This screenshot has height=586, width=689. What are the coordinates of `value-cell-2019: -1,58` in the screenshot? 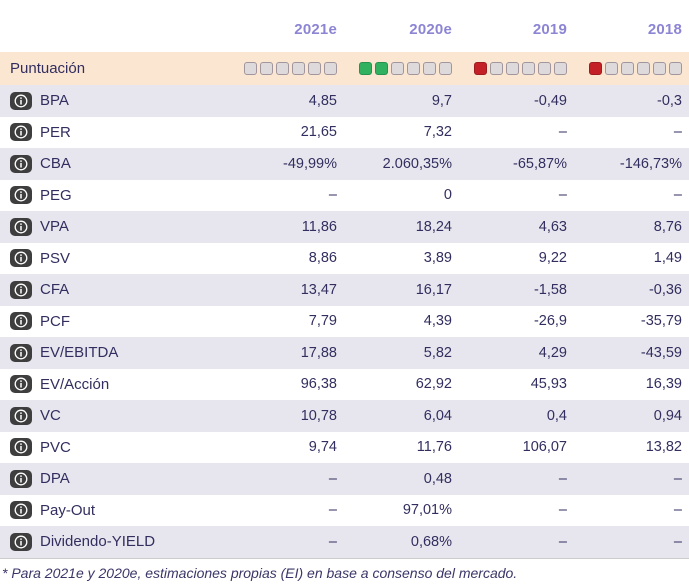 It's located at (550, 289).